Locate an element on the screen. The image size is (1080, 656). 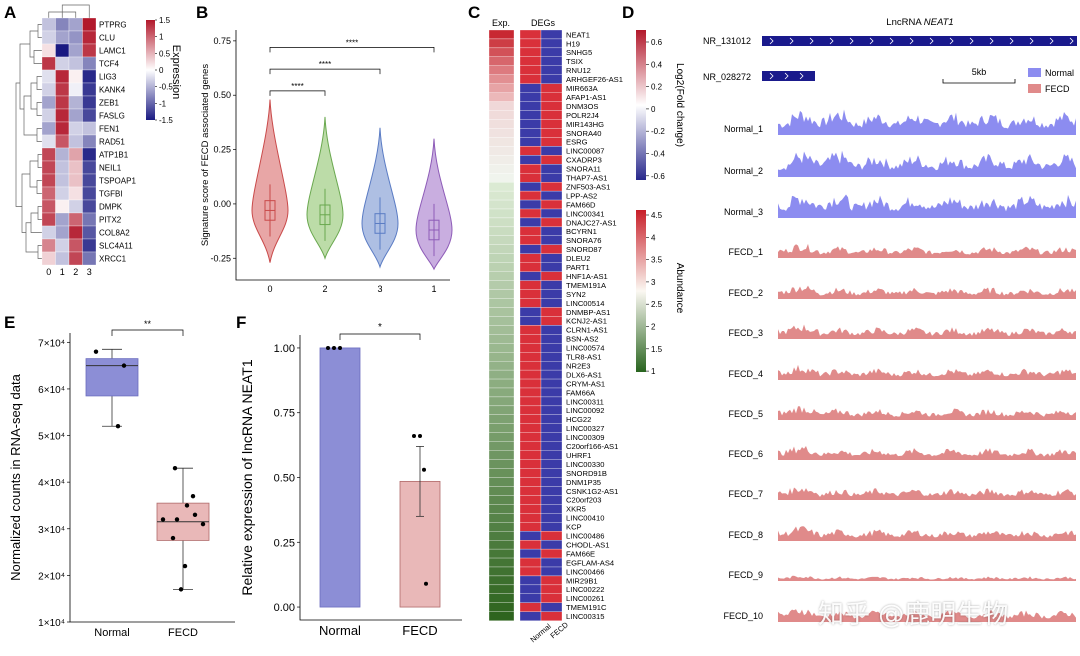
track-label: FECD_6 is located at coordinates (745, 454).